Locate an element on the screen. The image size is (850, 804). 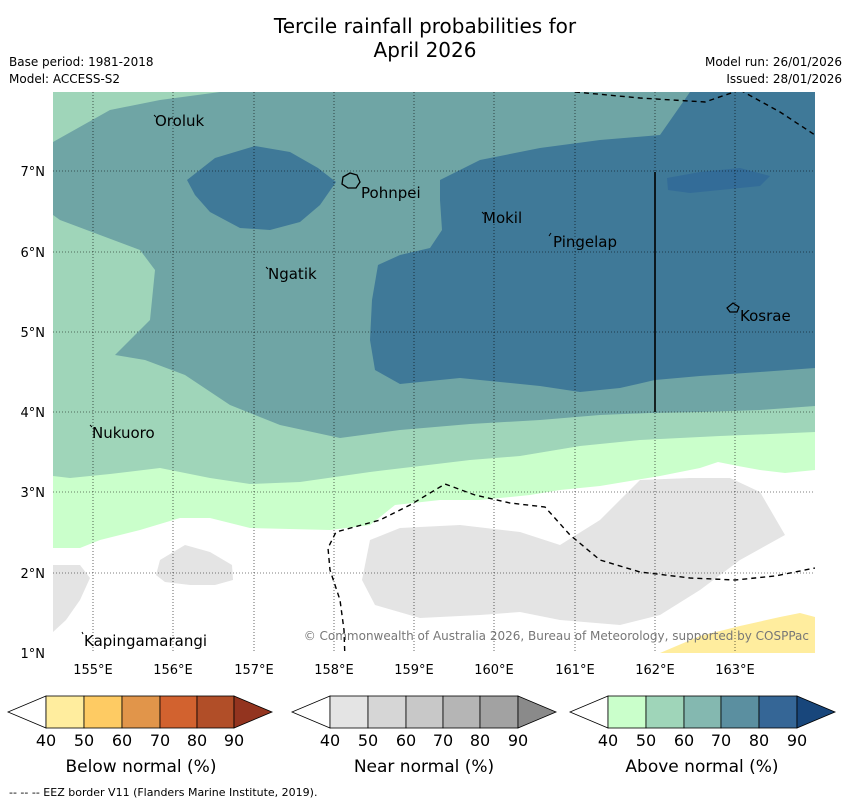
colorbar-near is located at coordinates (424, 712).